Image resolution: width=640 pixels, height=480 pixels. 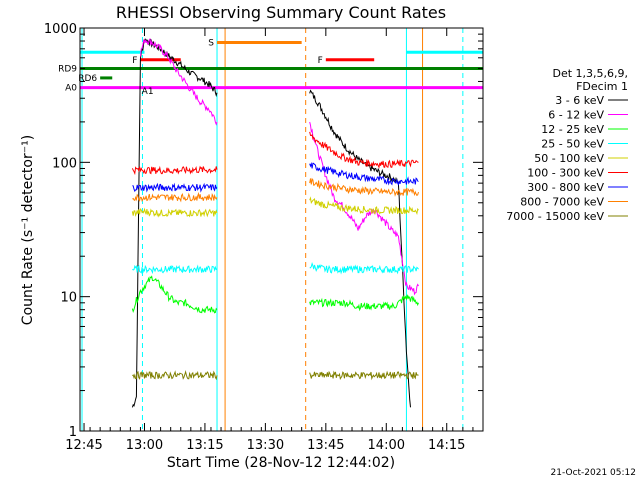 What do you see at coordinates (211, 43) in the screenshot?
I see `state-flag-label-2: S` at bounding box center [211, 43].